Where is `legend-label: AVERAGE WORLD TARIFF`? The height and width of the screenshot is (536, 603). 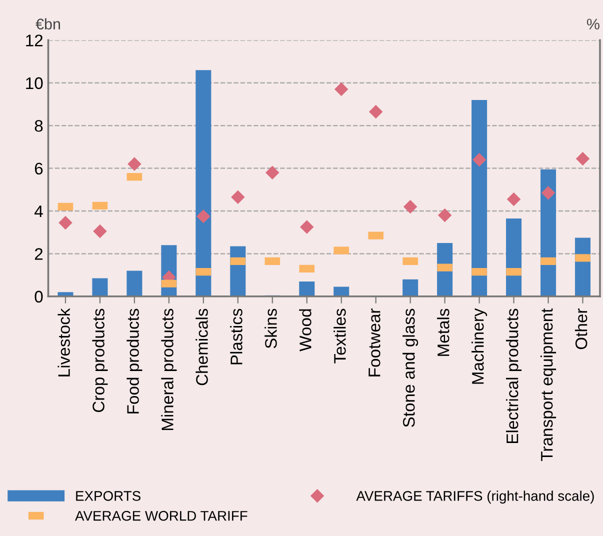
legend-label: AVERAGE WORLD TARIFF is located at coordinates (161, 515).